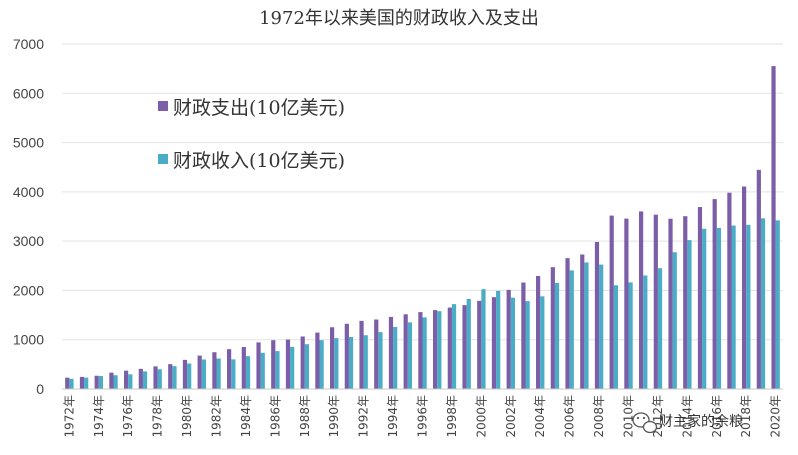 The width and height of the screenshot is (798, 455). What do you see at coordinates (701, 421) in the screenshot?
I see `watermark-text: 财主家的余粮` at bounding box center [701, 421].